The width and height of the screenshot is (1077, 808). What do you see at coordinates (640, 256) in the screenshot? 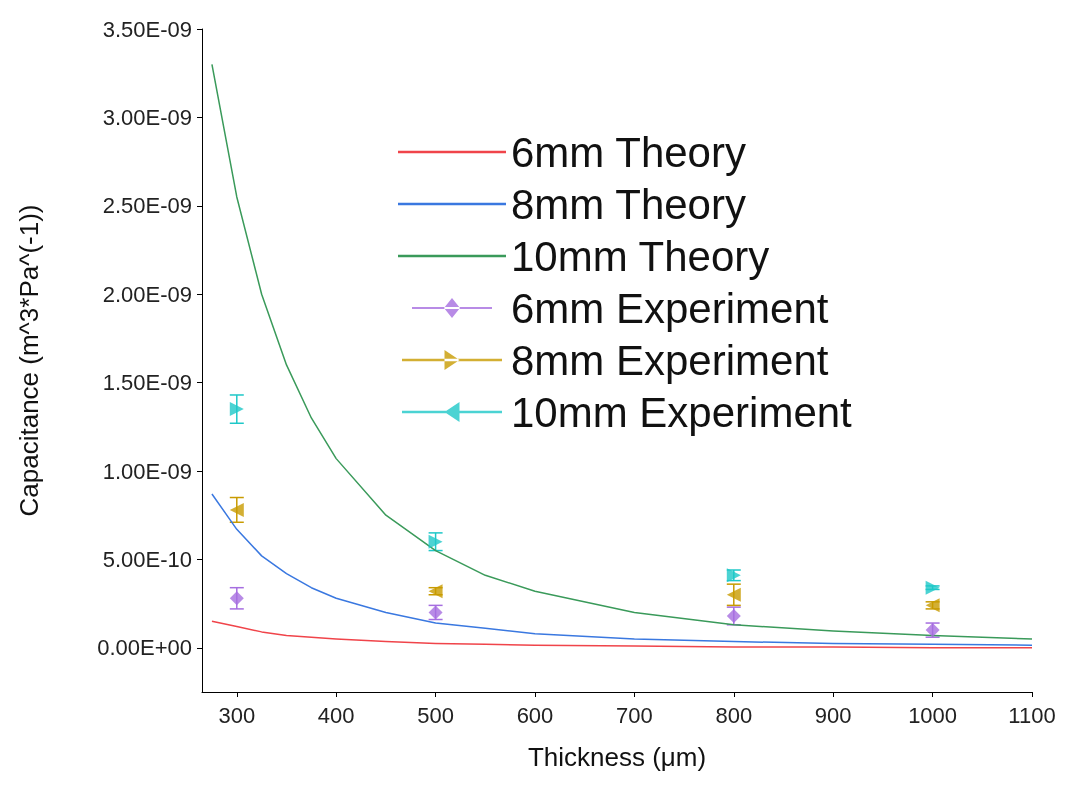
I see `legend-label: 10mm Theory` at bounding box center [640, 256].